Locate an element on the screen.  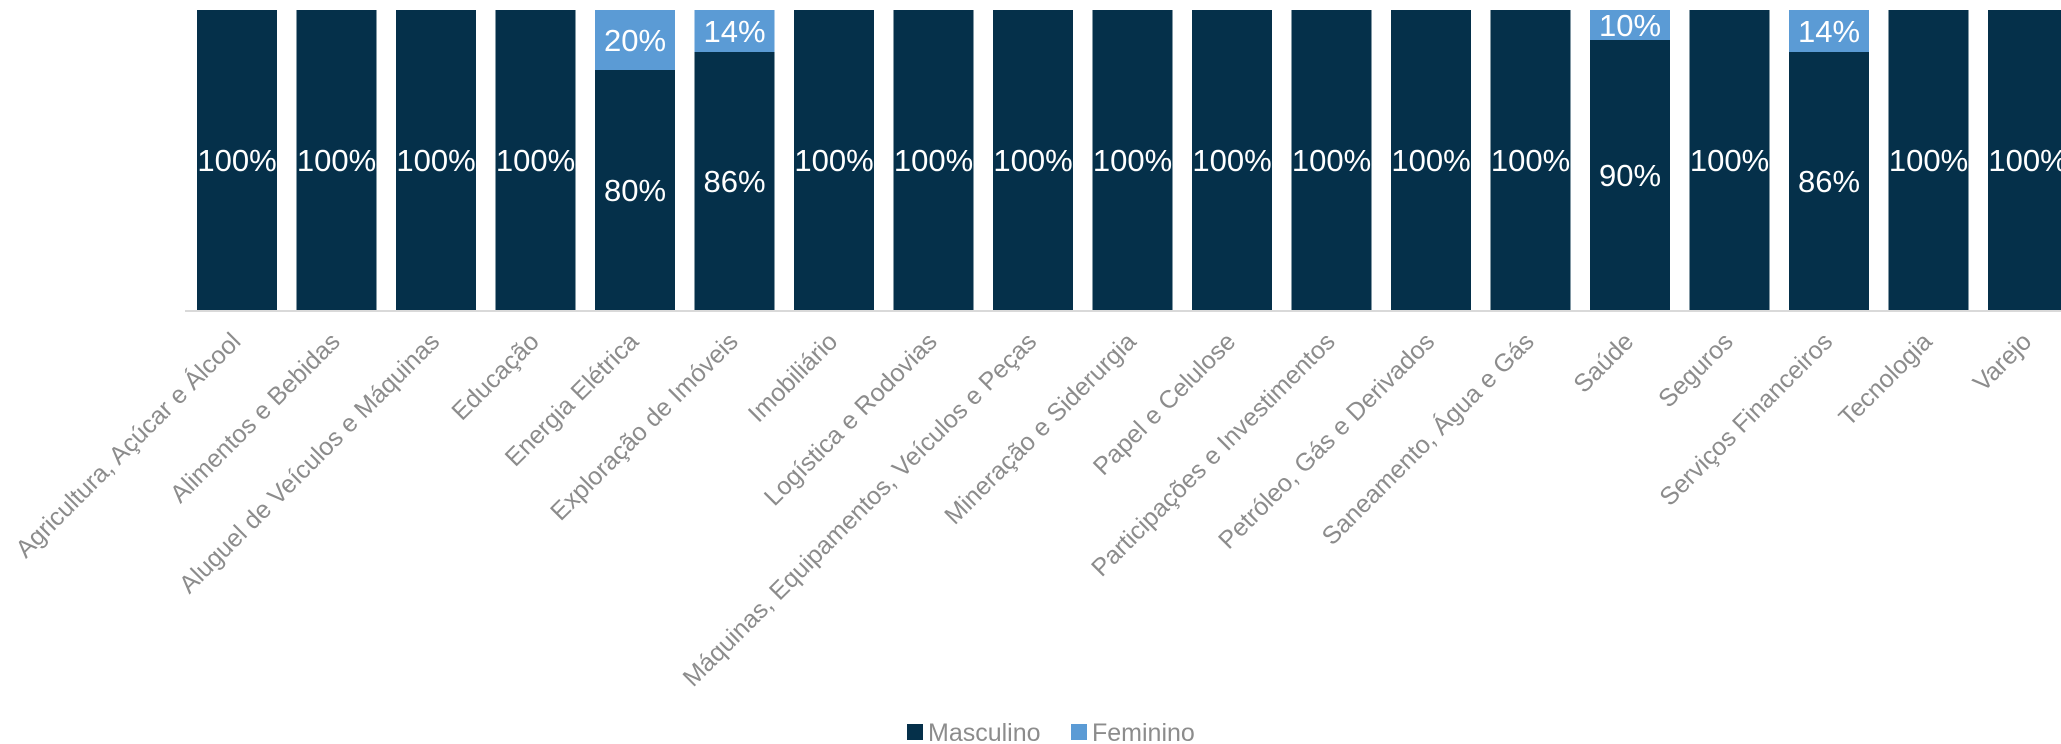
bar-15-feminino-label: 10% is located at coordinates (1630, 25).